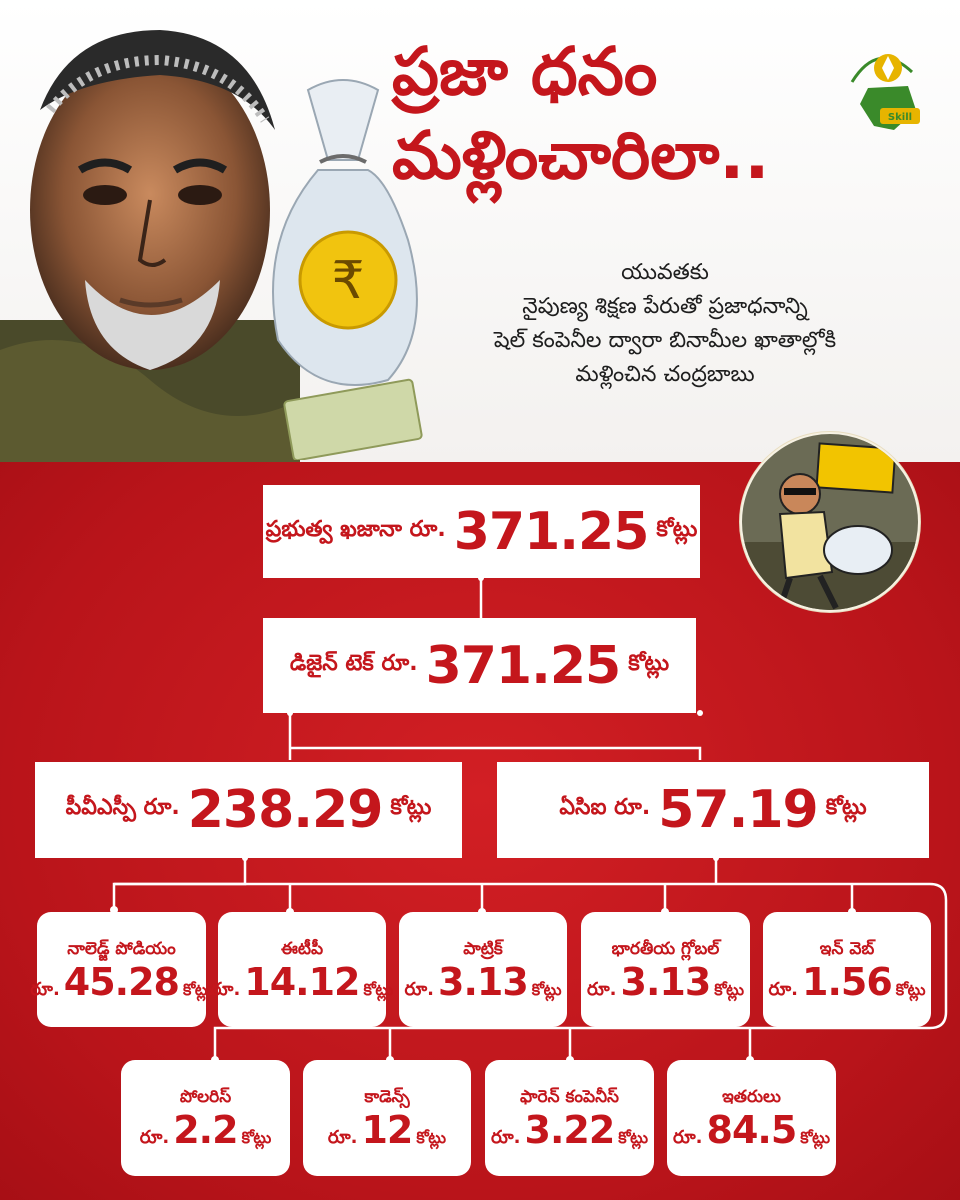  I want to click on aci-unit: కోట్లు, so click(846, 807).